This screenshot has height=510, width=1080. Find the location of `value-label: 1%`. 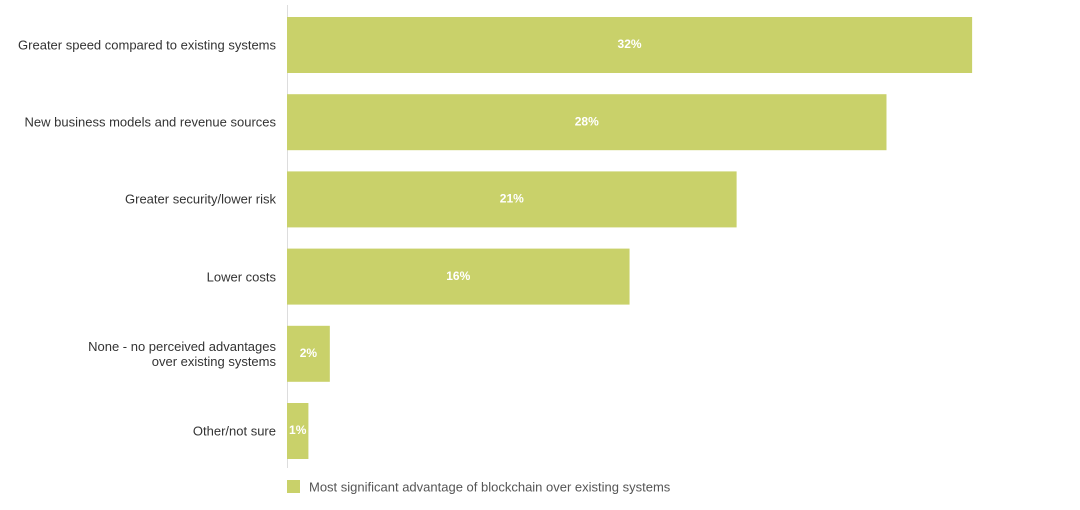

value-label: 1% is located at coordinates (298, 430).